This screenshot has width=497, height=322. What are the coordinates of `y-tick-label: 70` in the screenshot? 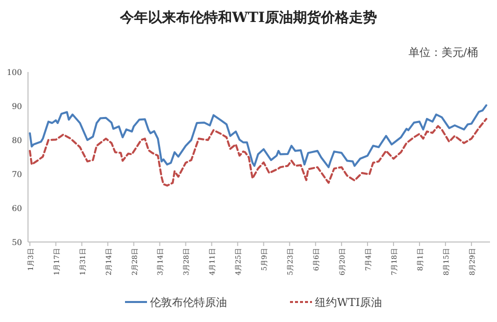 It's located at (17, 174).